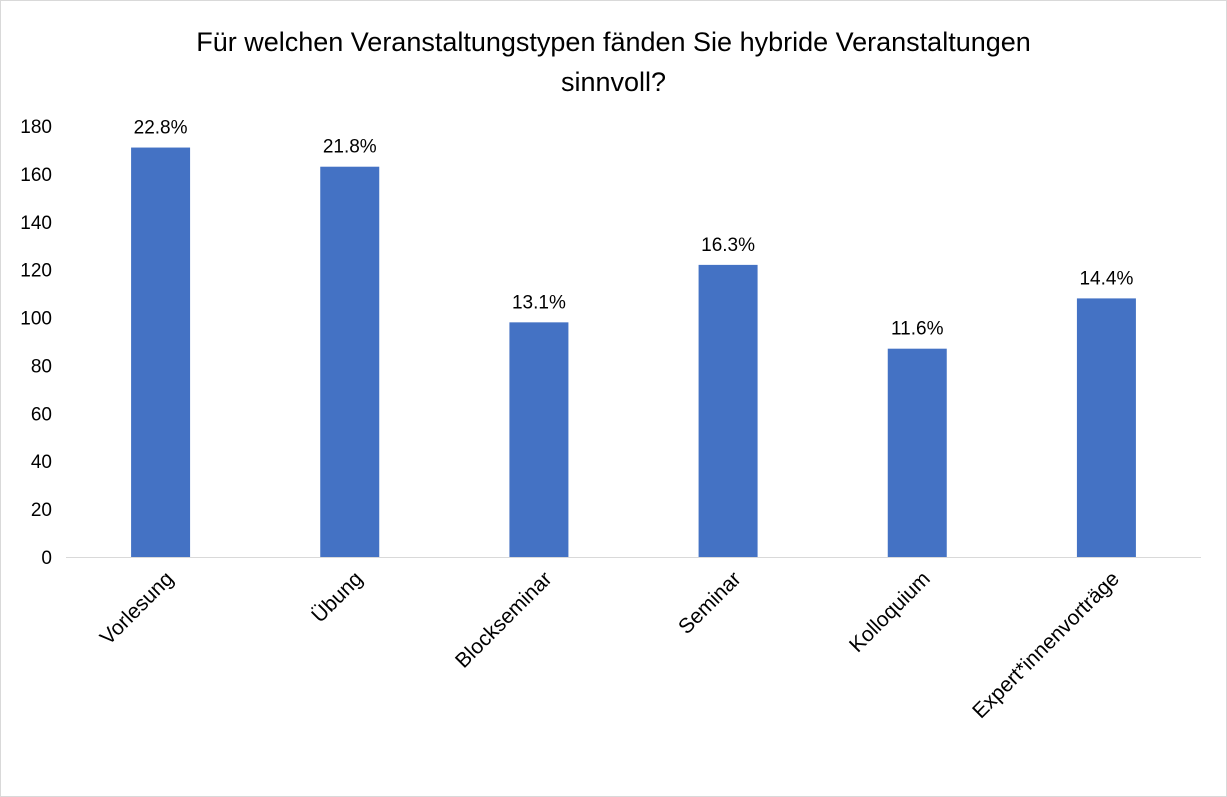 The height and width of the screenshot is (797, 1227). Describe the element at coordinates (728, 245) in the screenshot. I see `data-label: 16.3%` at that location.